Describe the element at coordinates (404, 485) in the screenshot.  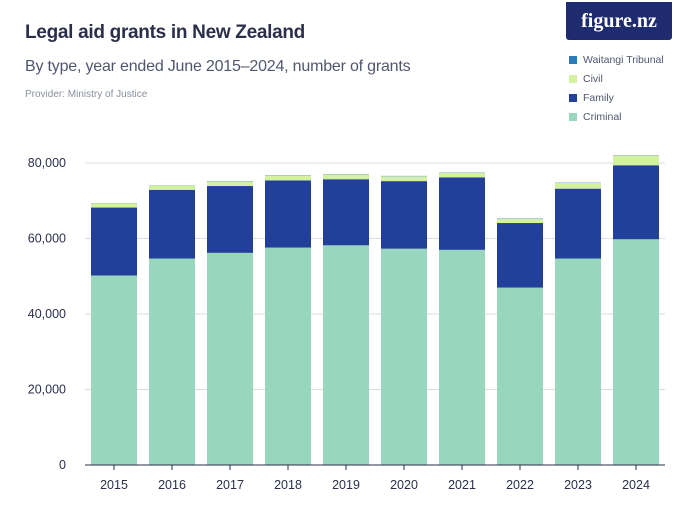
I see `x-tick-label: 2020` at that location.